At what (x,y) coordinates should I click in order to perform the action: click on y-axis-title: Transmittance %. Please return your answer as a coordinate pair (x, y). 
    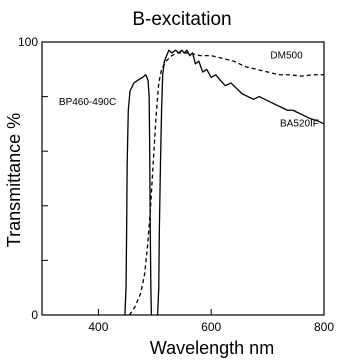
    Looking at the image, I should click on (14, 180).